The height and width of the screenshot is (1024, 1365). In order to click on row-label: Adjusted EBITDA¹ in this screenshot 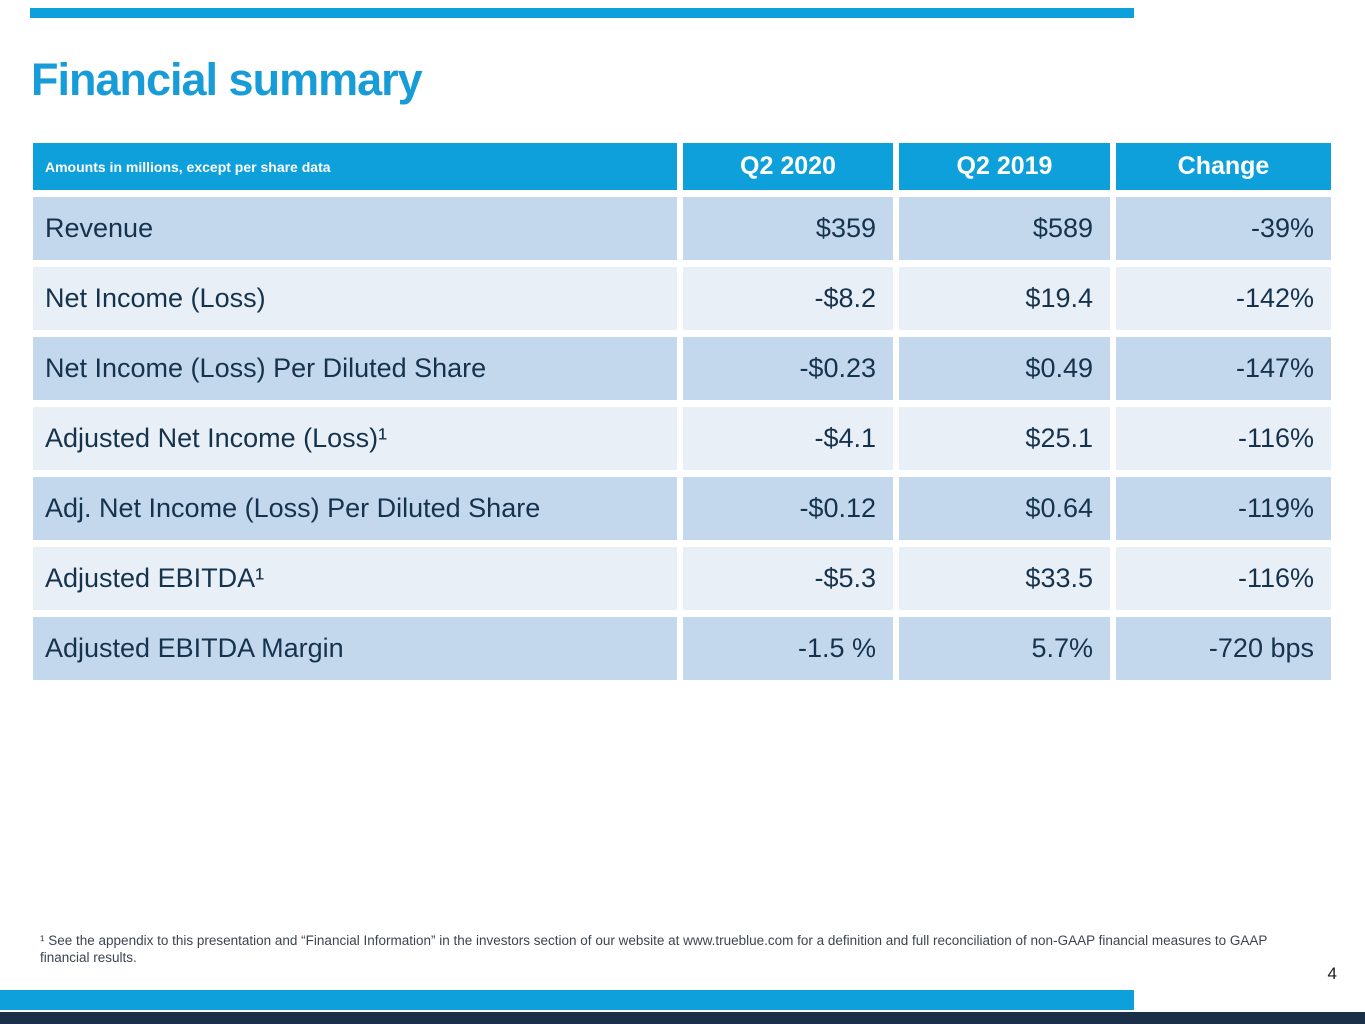, I will do `click(355, 578)`.